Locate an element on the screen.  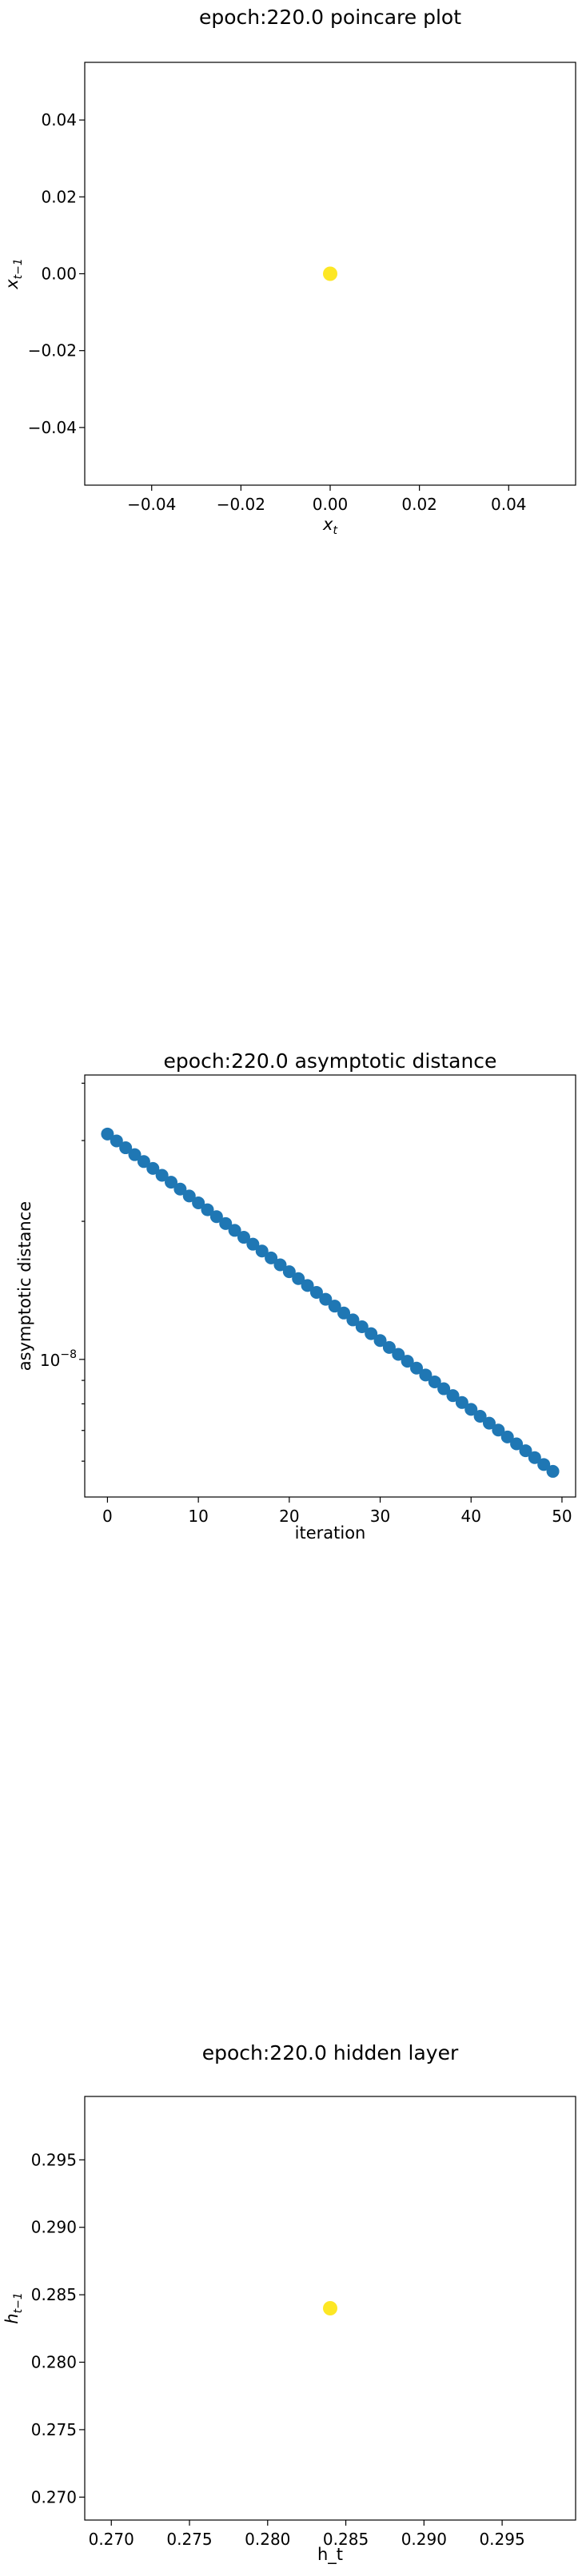
y-tick-base: 10 is located at coordinates (50, 1360).